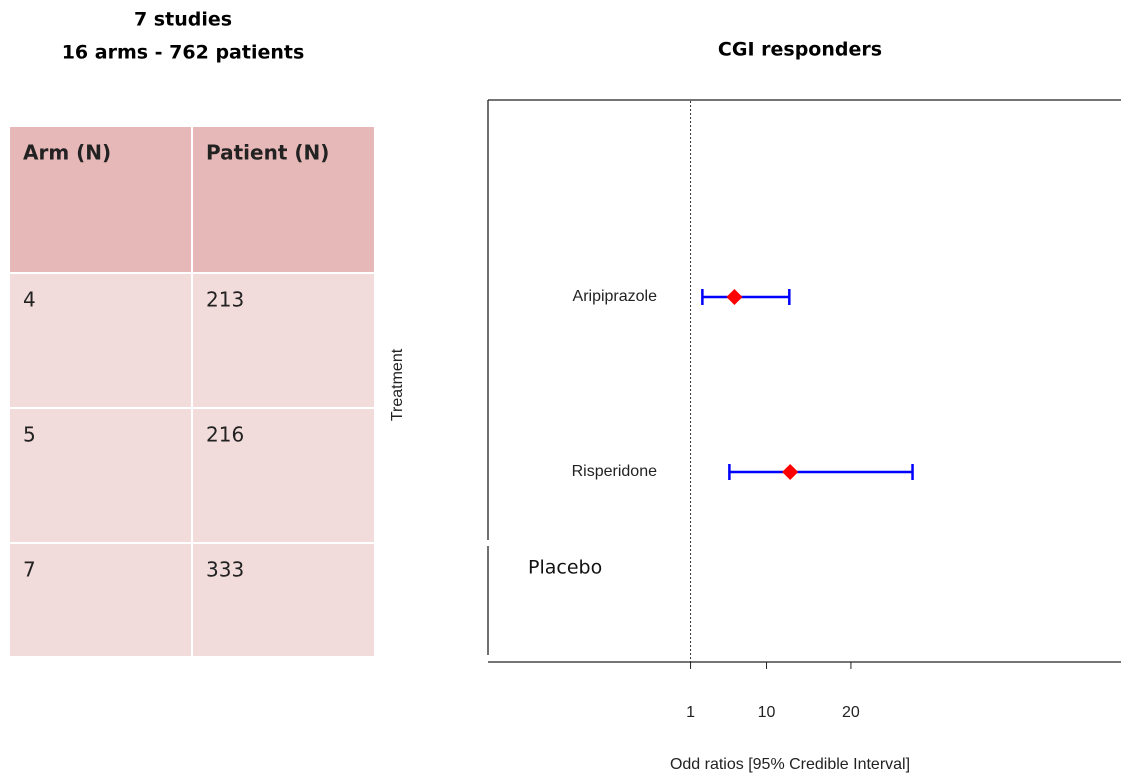 Image resolution: width=1121 pixels, height=778 pixels. What do you see at coordinates (267, 153) in the screenshot?
I see `table-header: Patient (N)` at bounding box center [267, 153].